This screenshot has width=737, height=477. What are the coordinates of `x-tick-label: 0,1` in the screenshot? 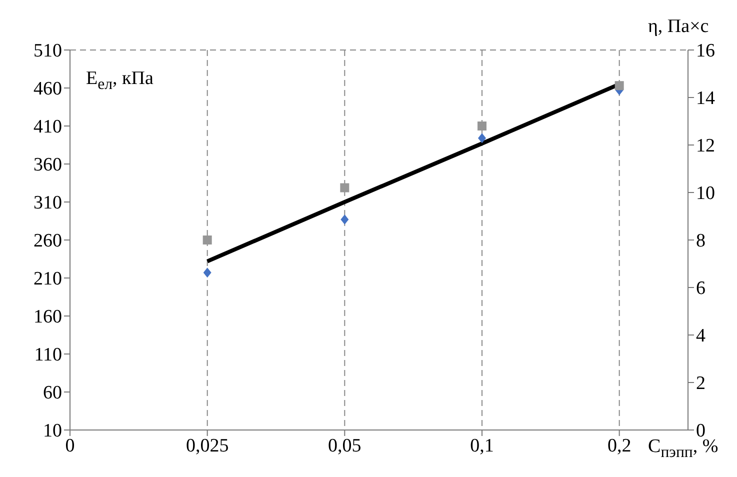 It's located at (482, 445).